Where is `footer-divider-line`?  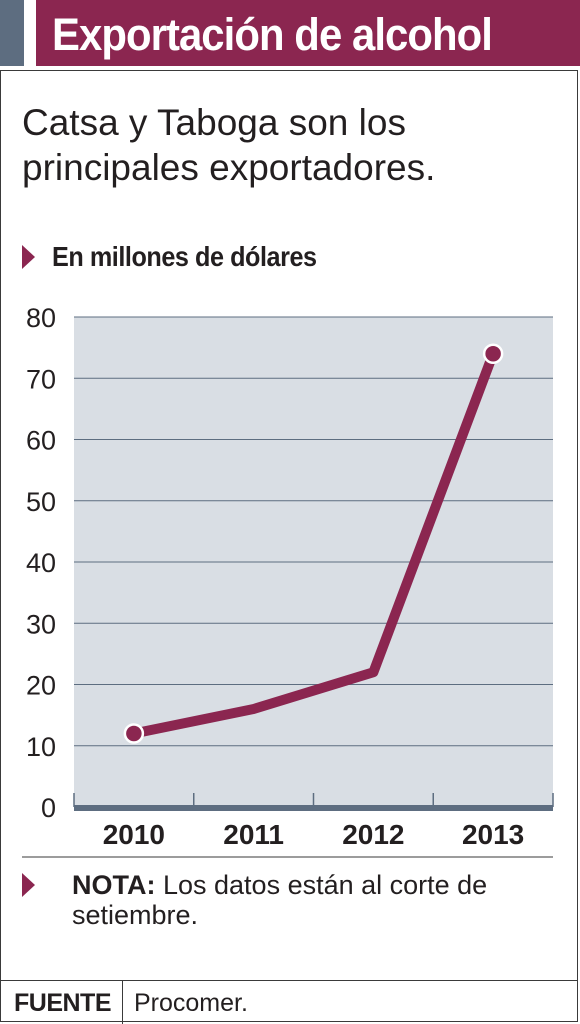
footer-divider-line is located at coordinates (289, 980).